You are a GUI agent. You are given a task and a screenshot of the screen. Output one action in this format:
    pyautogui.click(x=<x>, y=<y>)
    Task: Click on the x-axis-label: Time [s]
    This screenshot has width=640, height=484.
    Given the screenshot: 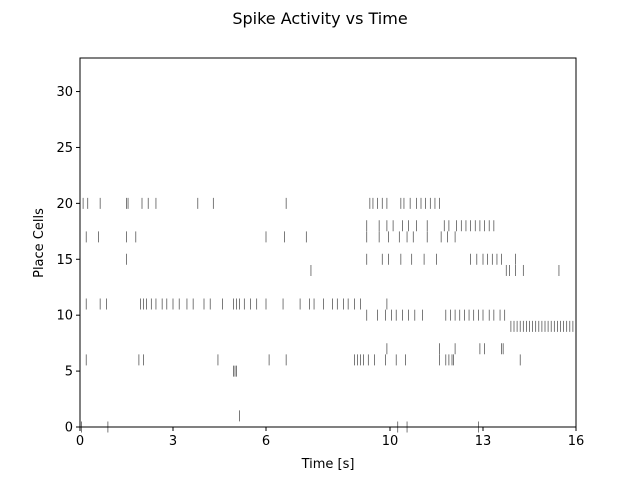 What is the action you would take?
    pyautogui.click(x=328, y=464)
    